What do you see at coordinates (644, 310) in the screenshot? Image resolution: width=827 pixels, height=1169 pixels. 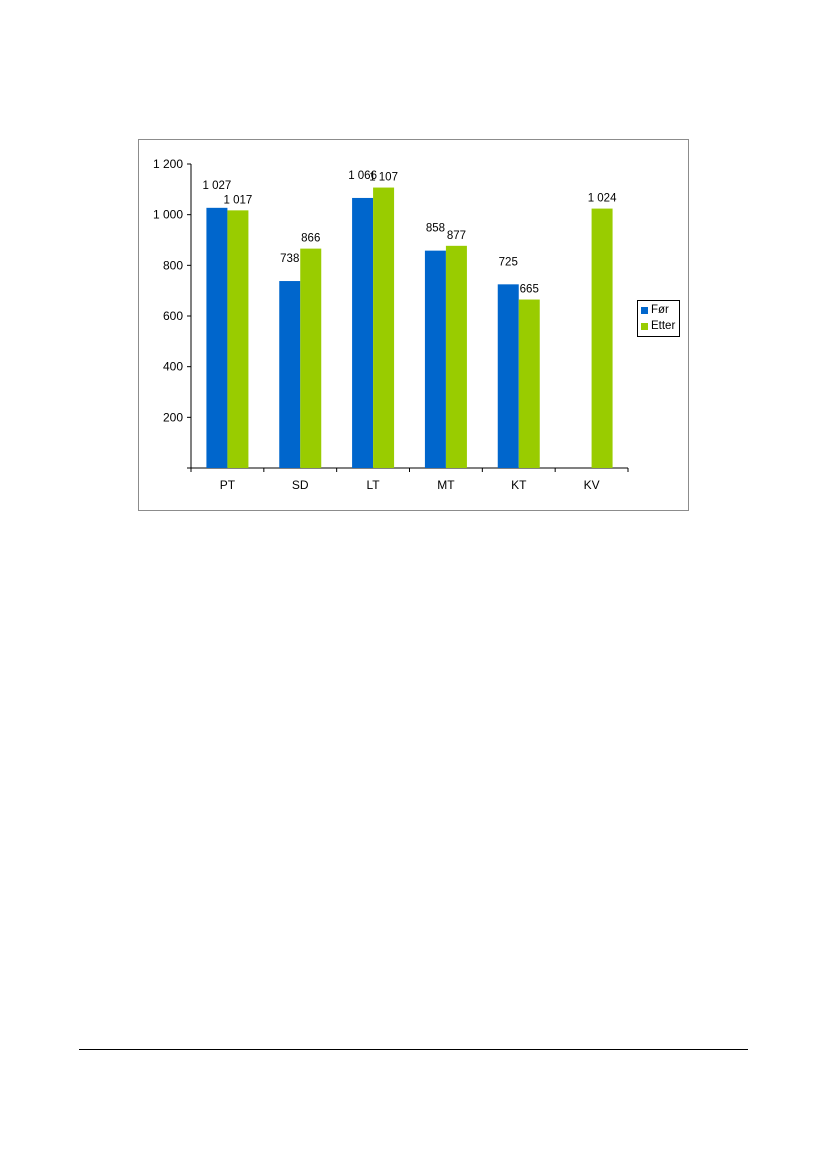 I see `legend-swatch-for` at bounding box center [644, 310].